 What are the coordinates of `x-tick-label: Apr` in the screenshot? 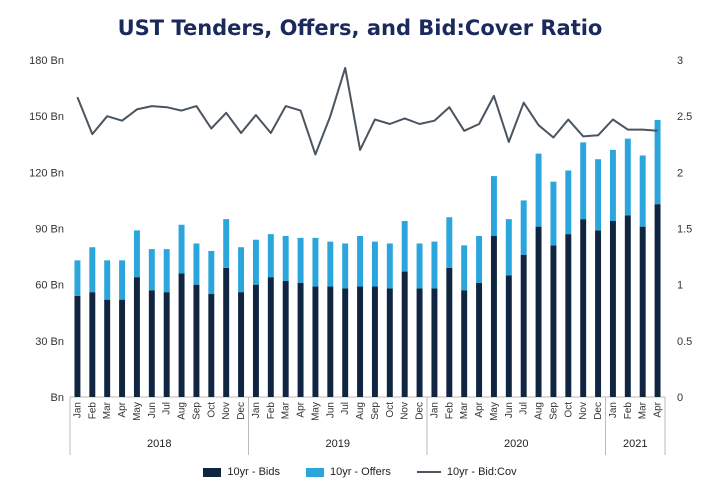 It's located at (658, 409).